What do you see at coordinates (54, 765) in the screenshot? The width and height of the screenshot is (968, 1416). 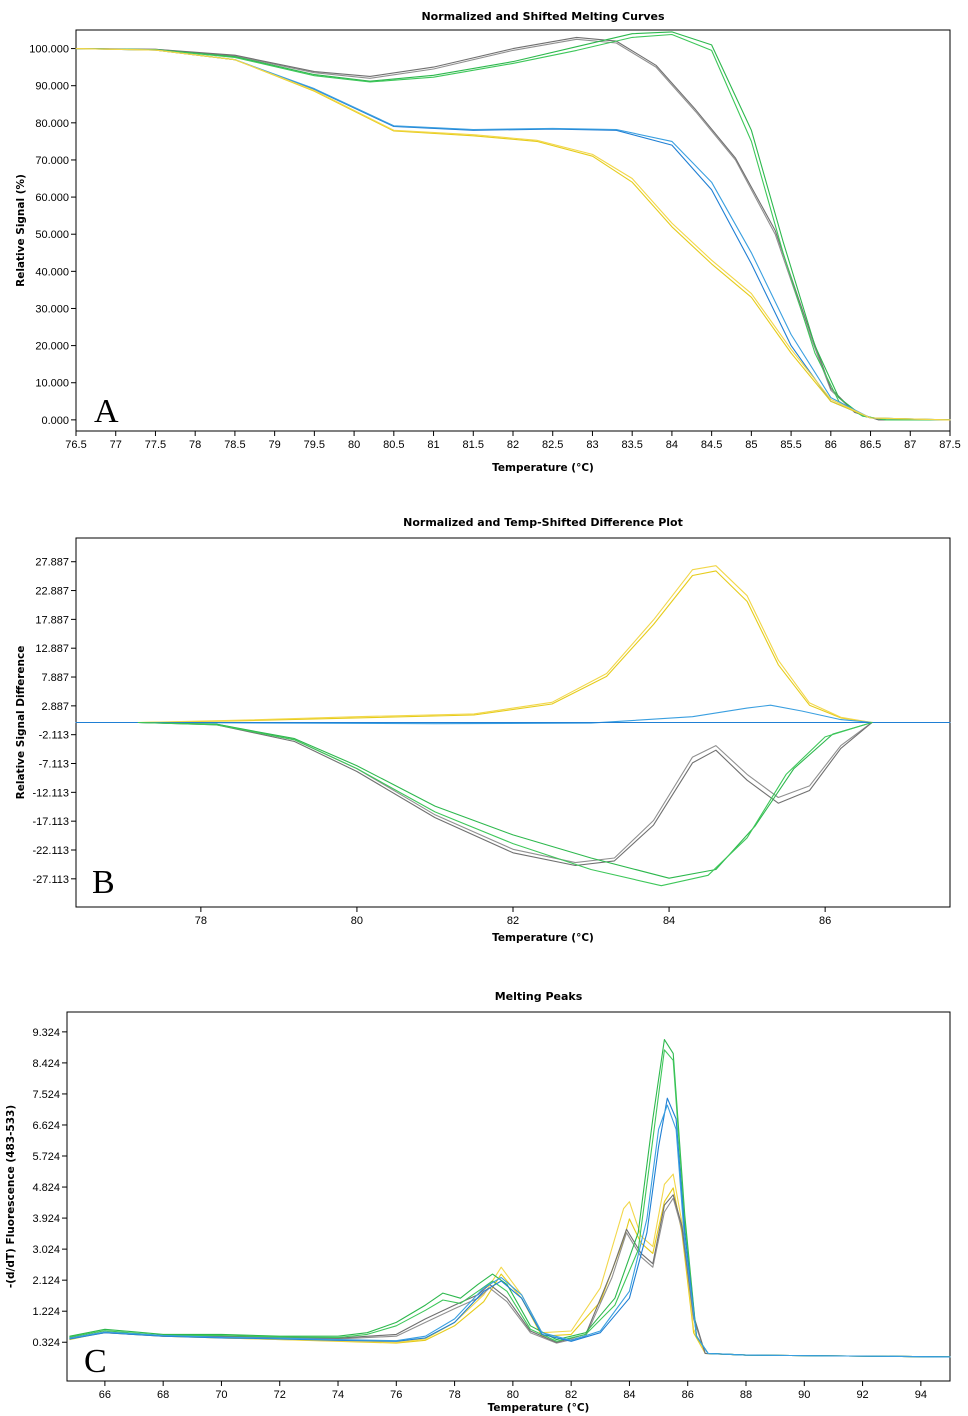 I see `panel-b-y-tick-label: -7.113` at bounding box center [54, 765].